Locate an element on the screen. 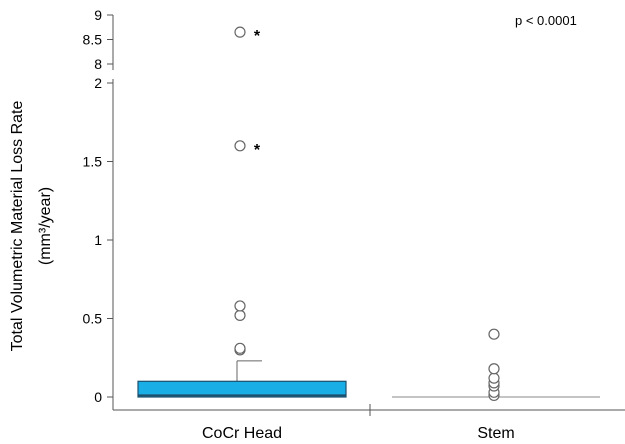 The image size is (625, 444). y-ticks: 8 8.5 9 0 0.5 1 1.5 2 is located at coordinates (98, 206).